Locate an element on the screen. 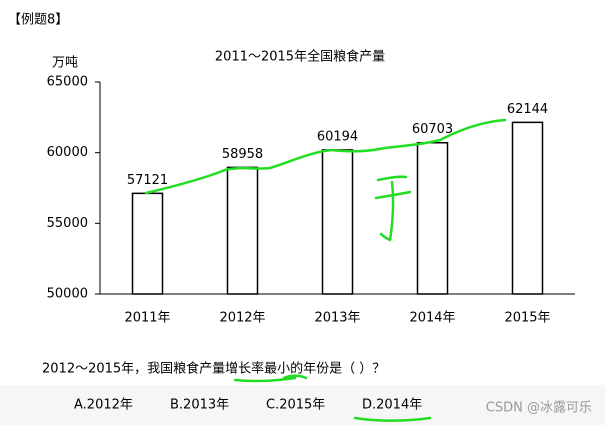 This screenshot has height=425, width=605. question-text: 2012～2015年，我国粮食产量增长率最小的年份是（ ）？ is located at coordinates (213, 369).